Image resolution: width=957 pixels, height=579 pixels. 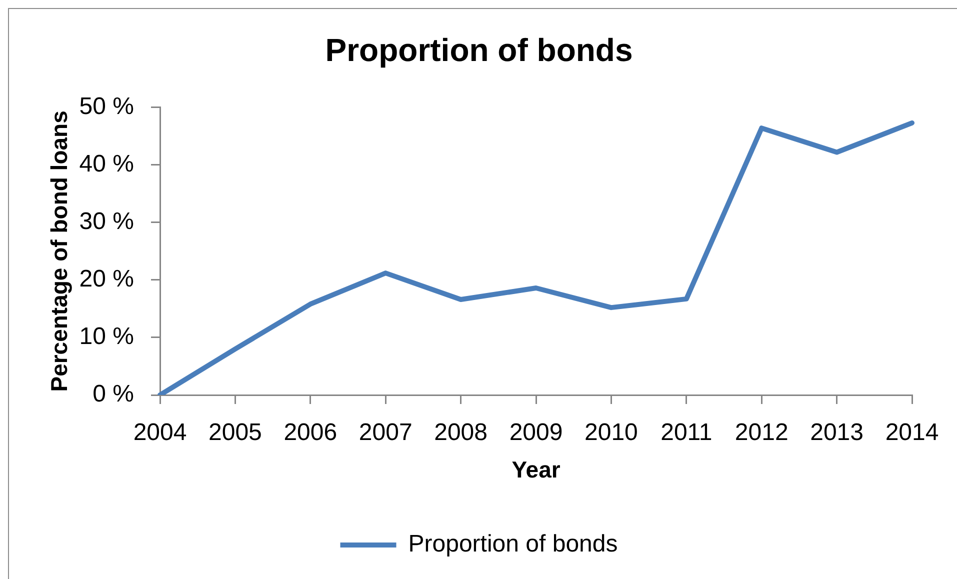 I want to click on chart-title: Proportion of bonds, so click(x=479, y=50).